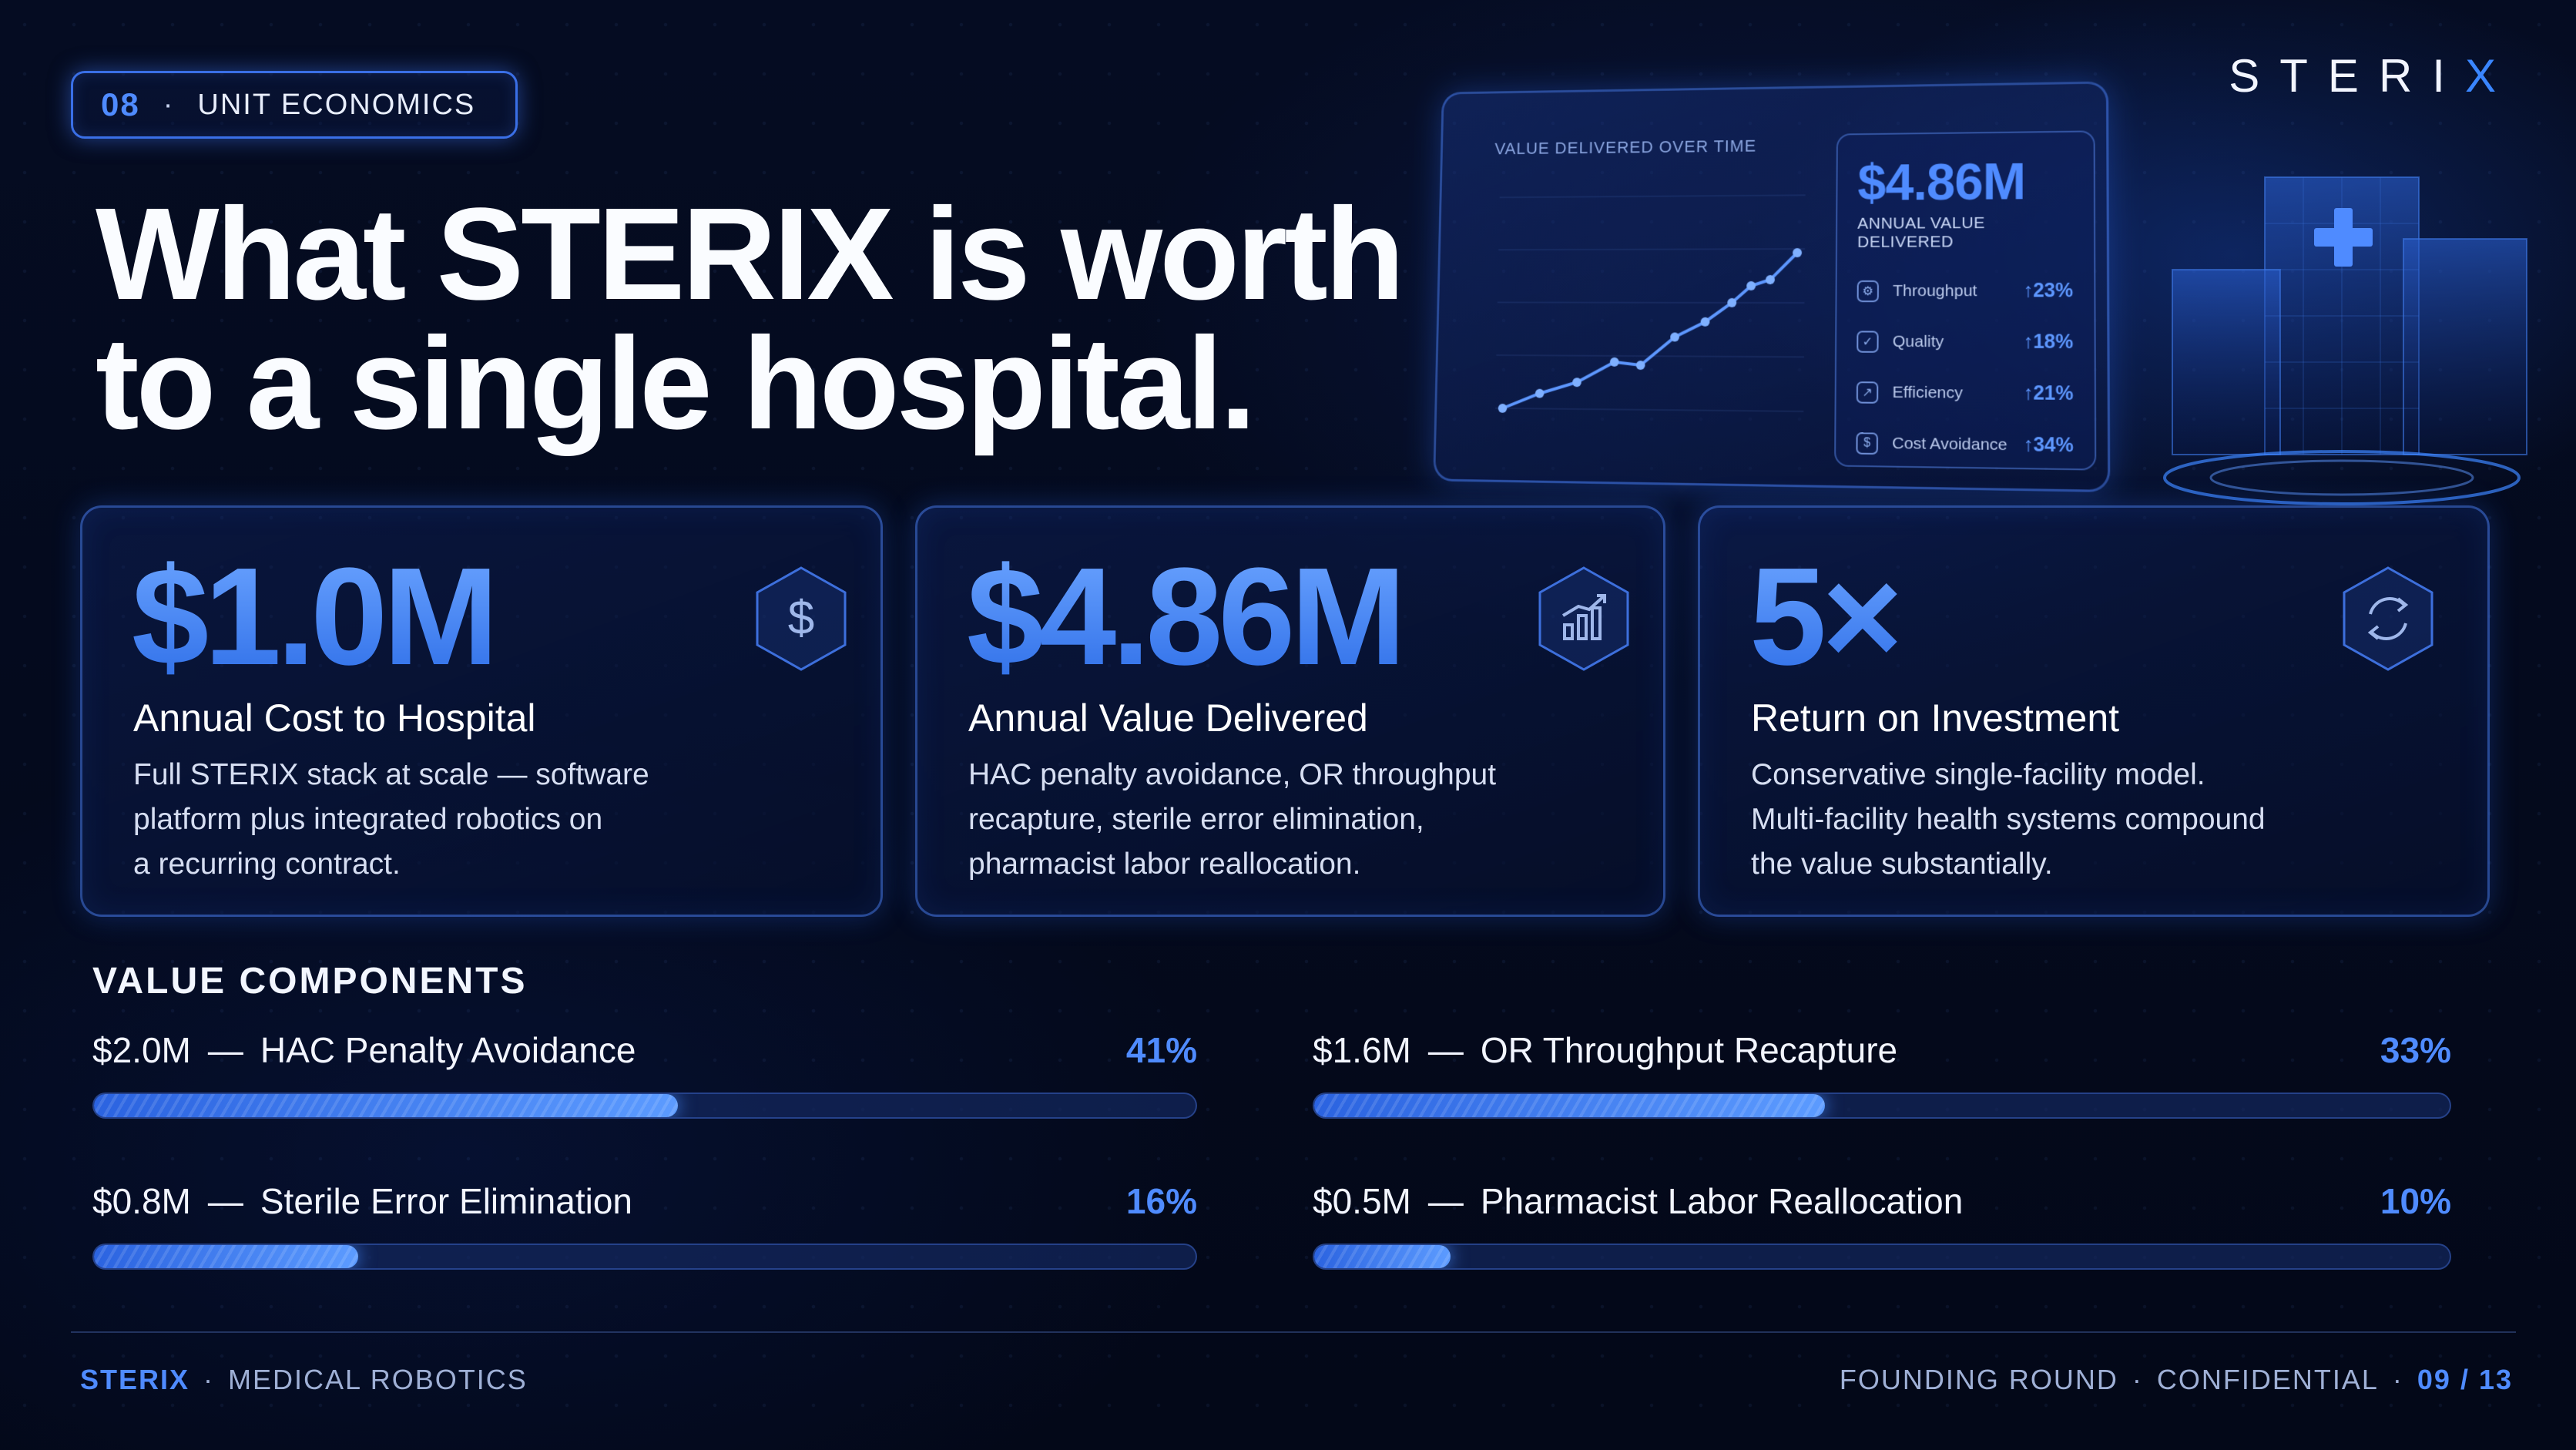 The width and height of the screenshot is (2576, 1450). I want to click on kpi-label: ANNUAL VALUE DELIVERED, so click(1965, 232).